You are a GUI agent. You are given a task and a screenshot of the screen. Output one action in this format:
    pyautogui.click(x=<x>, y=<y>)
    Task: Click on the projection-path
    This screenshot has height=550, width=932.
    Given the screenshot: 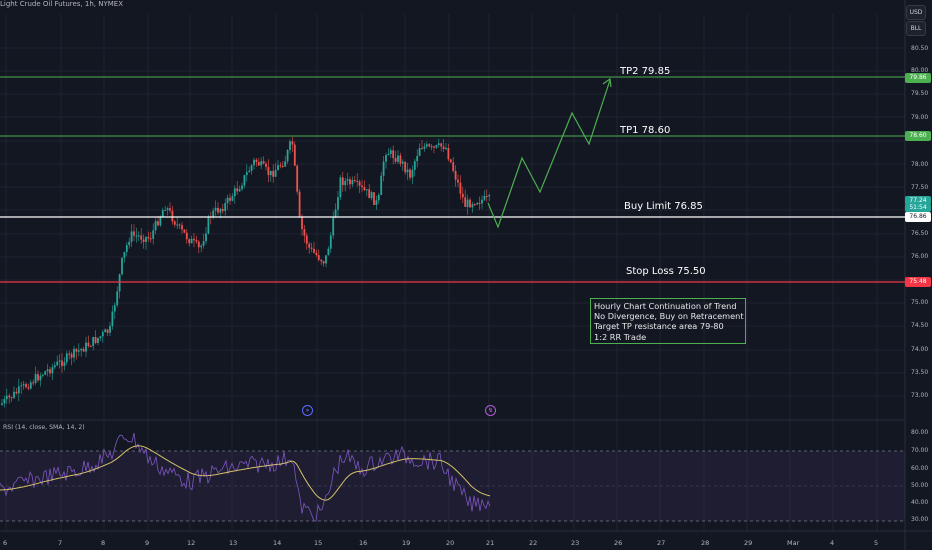 What is the action you would take?
    pyautogui.click(x=549, y=154)
    